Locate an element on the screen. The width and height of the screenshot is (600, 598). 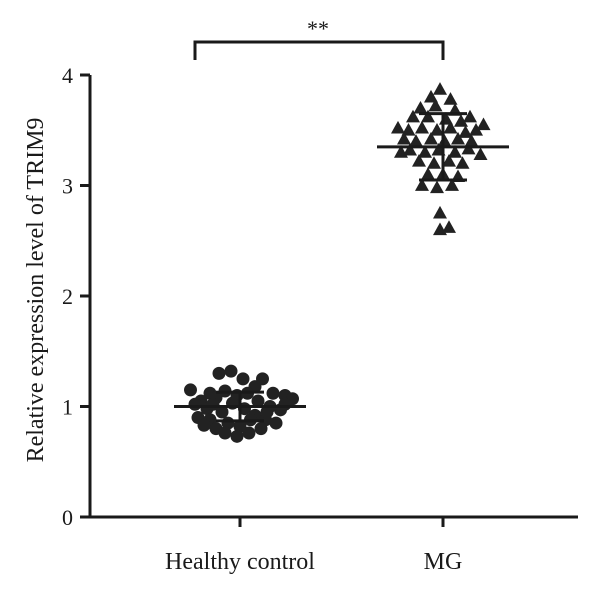
y-tick-label: 1 is located at coordinates (67, 407).